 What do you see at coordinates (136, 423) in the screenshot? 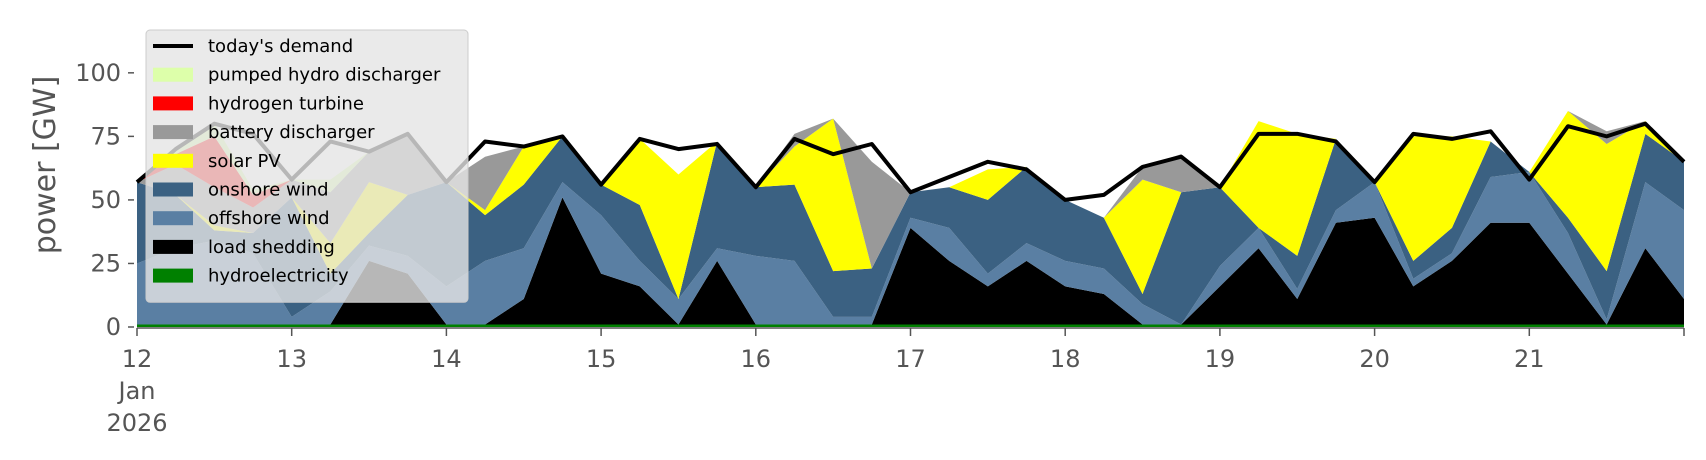
I see `x-tick-label-extra: 2026` at bounding box center [136, 423].